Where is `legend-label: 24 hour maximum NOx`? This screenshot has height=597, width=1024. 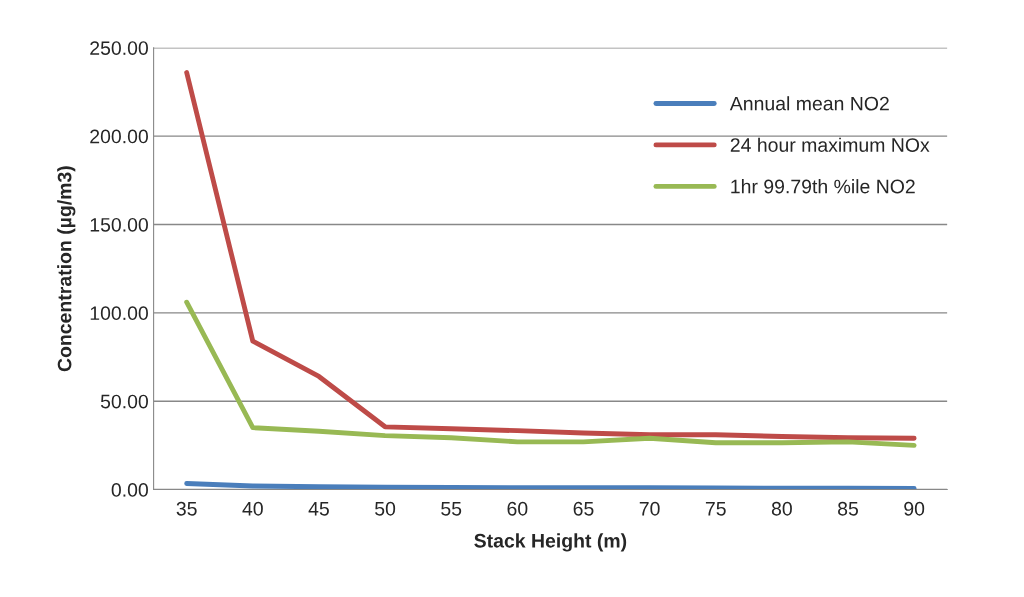 legend-label: 24 hour maximum NOx is located at coordinates (830, 144).